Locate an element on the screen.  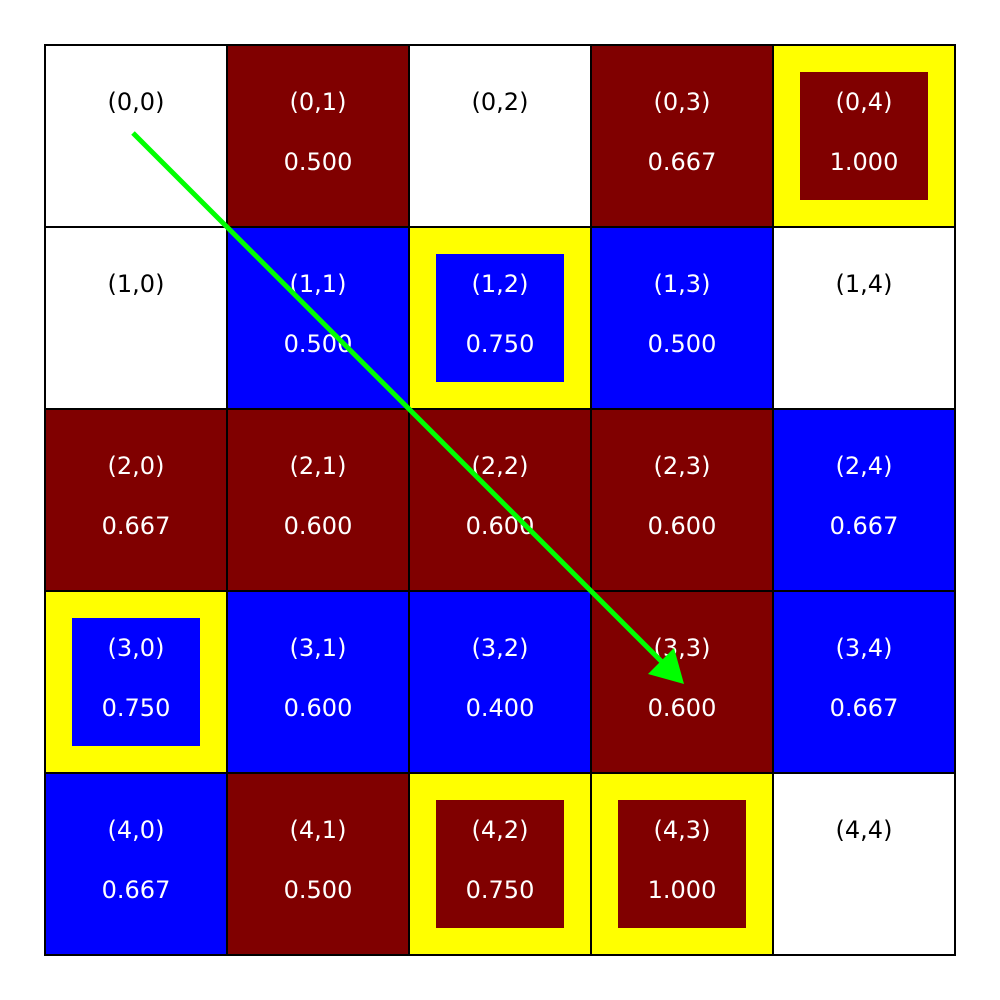
cell-label: (3,2) is located at coordinates (500, 648).